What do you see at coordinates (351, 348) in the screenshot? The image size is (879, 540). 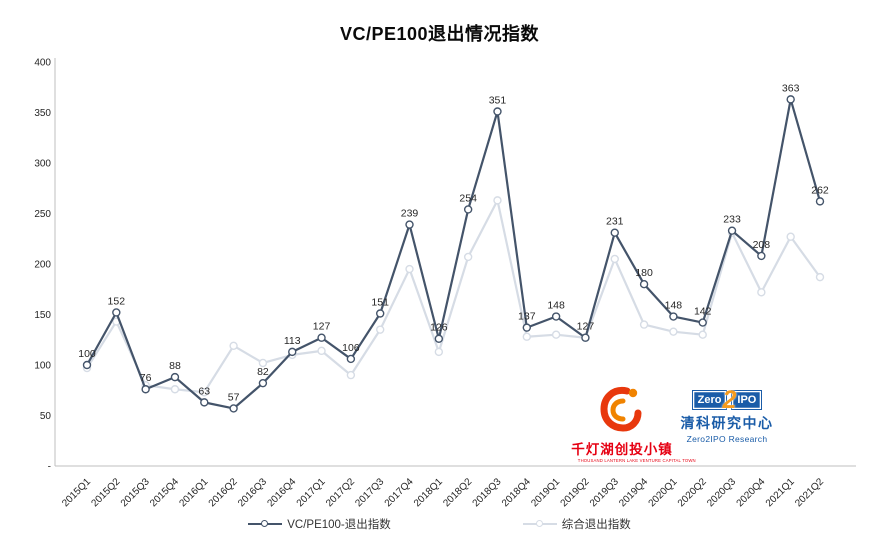 I see `data-point-label: 106` at bounding box center [351, 348].